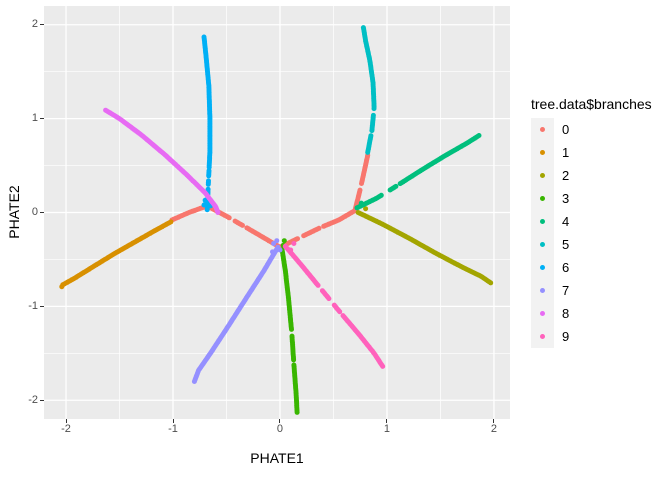 This screenshot has height=480, width=672. Describe the element at coordinates (14, 212) in the screenshot. I see `y-axis-title: PHATE2` at that location.